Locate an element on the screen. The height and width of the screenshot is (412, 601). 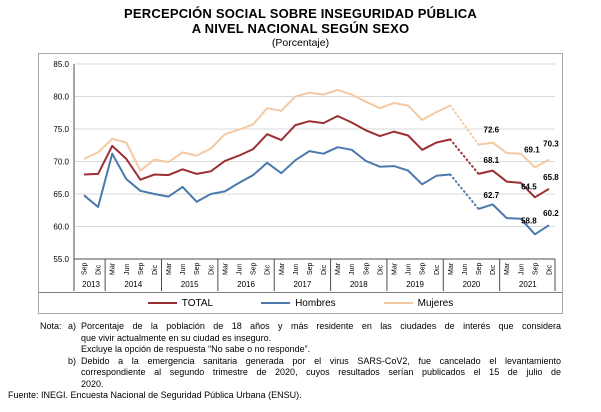
svg-text: 2019 is located at coordinates (415, 284).